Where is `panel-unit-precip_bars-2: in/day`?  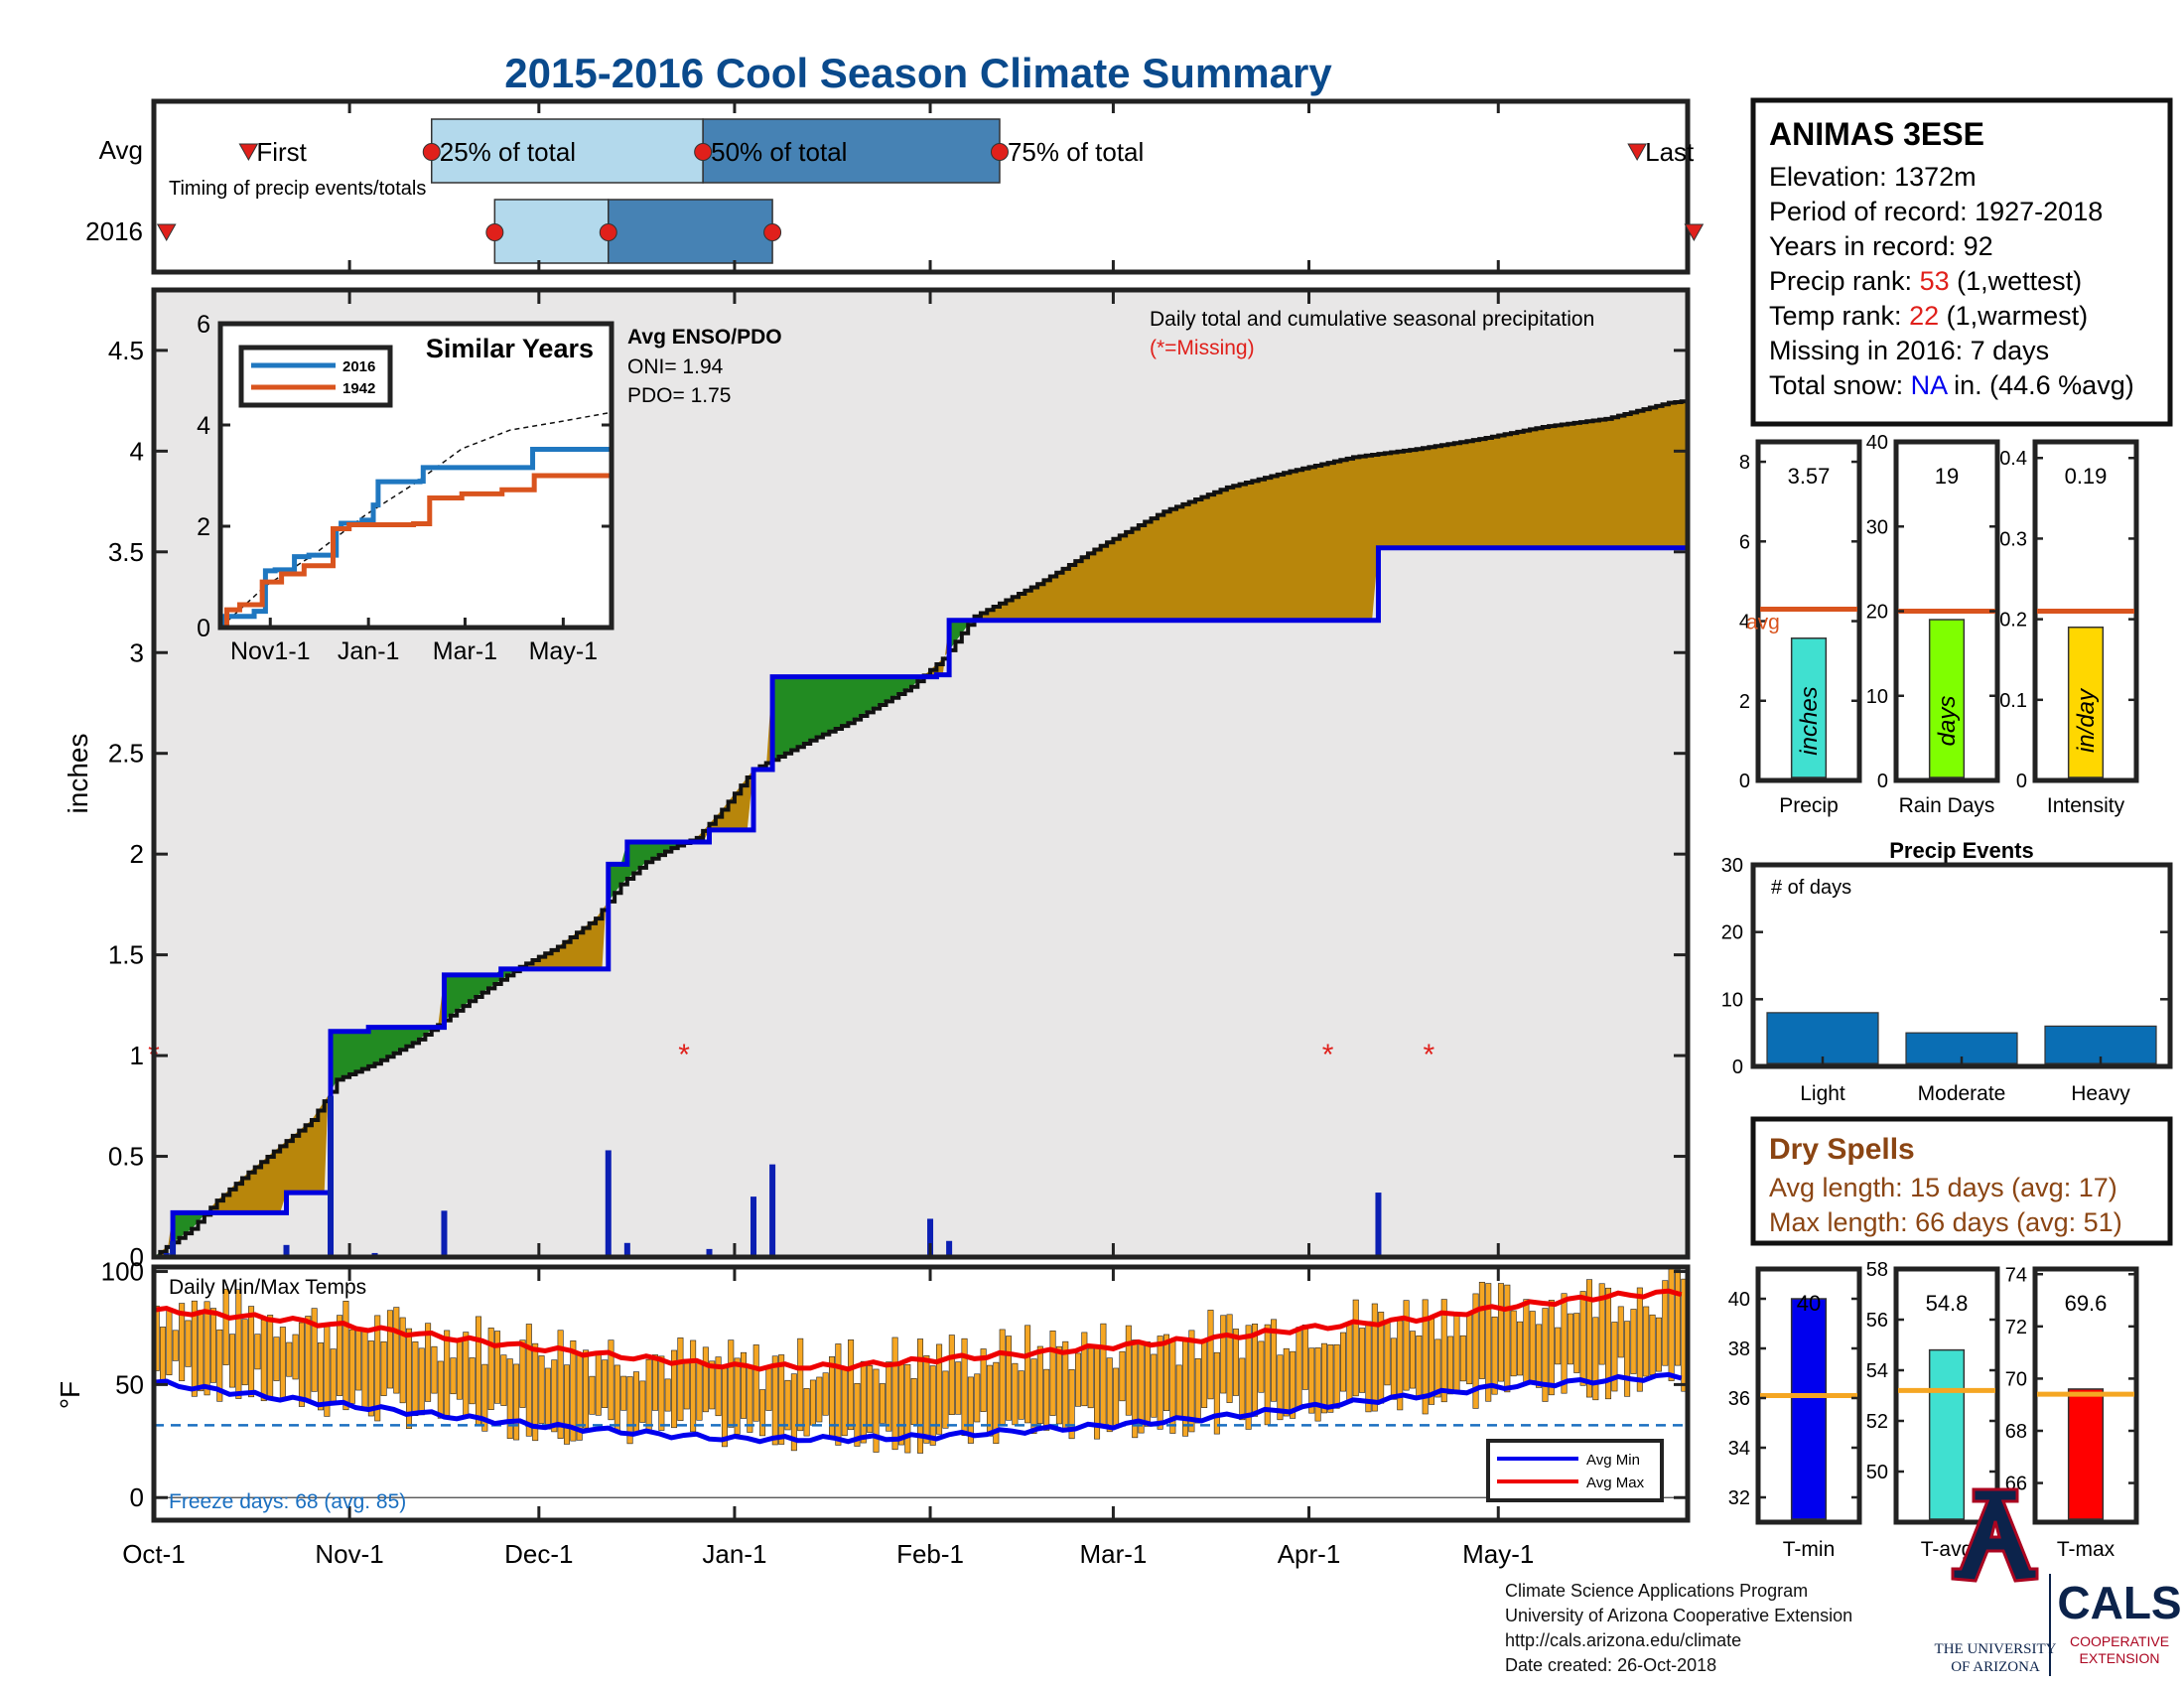 panel-unit-precip_bars-2: in/day is located at coordinates (2086, 720).